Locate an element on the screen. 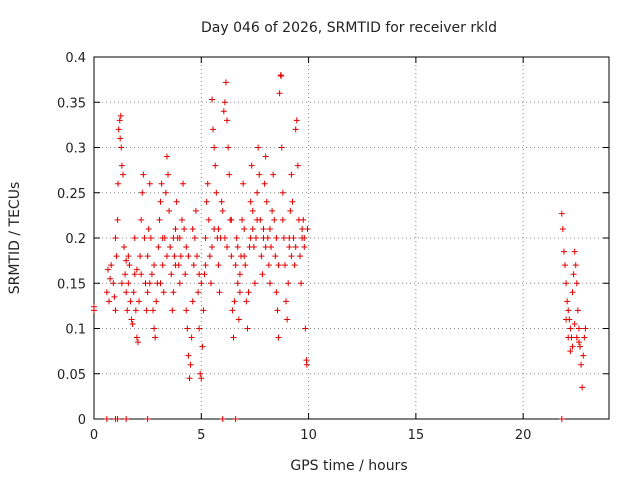 Image resolution: width=640 pixels, height=480 pixels. x-tick-label: 15 is located at coordinates (416, 435).